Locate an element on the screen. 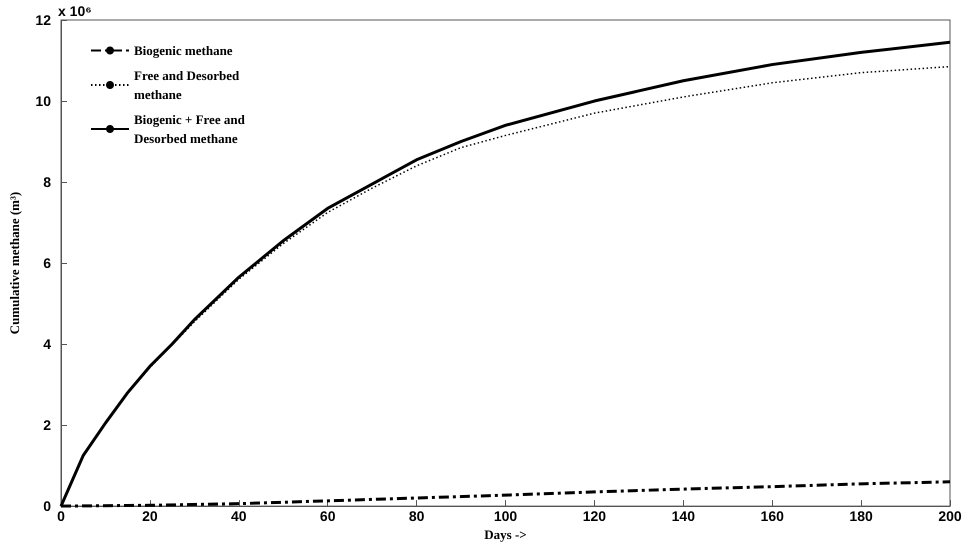 The image size is (969, 546). y-tick-label: 12 is located at coordinates (43, 20).